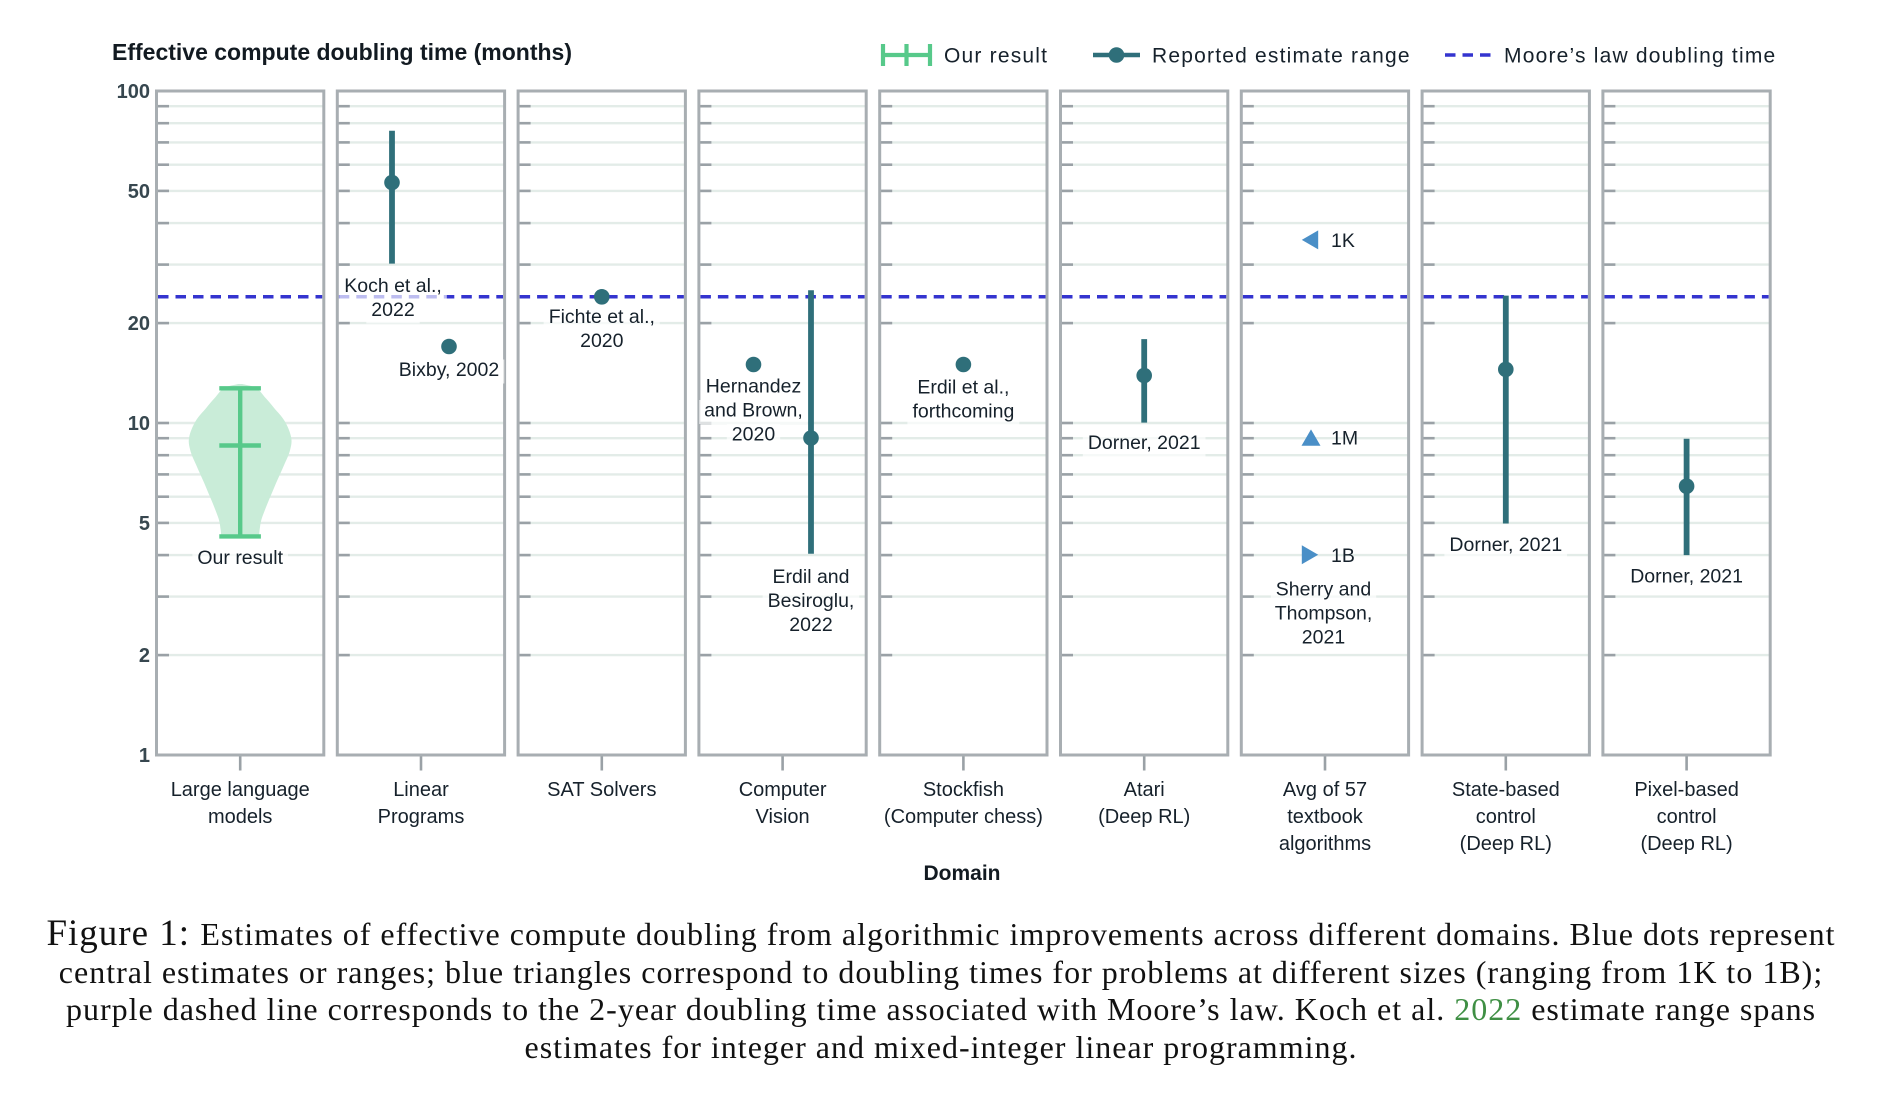 The width and height of the screenshot is (1904, 1110). Describe the element at coordinates (139, 192) in the screenshot. I see `svg-text: 50` at that location.